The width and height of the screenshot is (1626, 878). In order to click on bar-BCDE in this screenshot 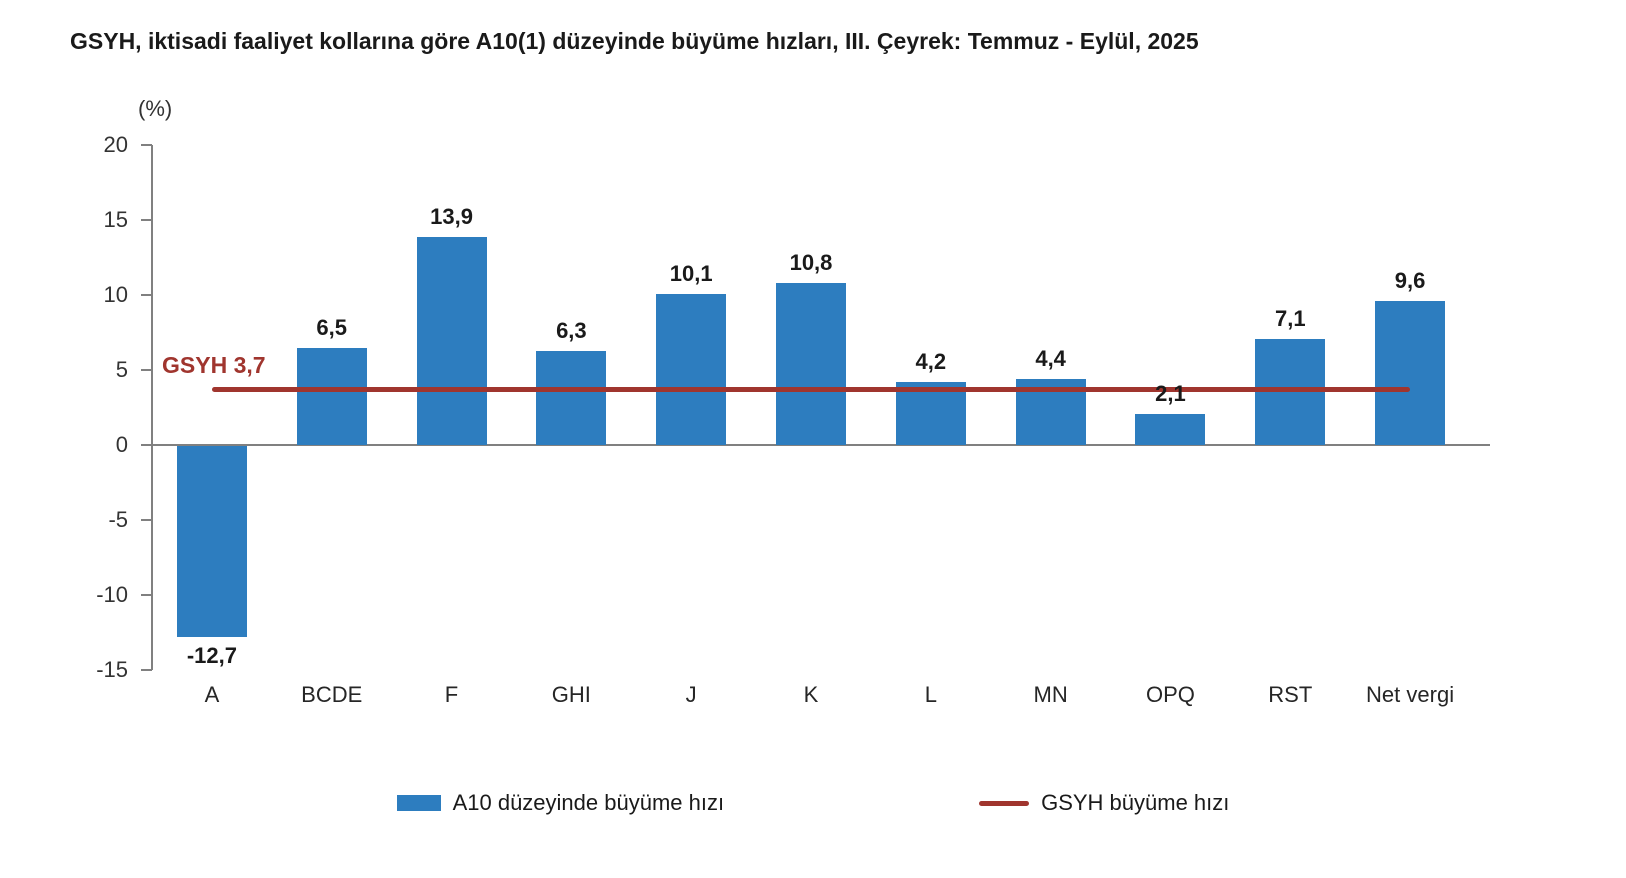, I will do `click(331, 396)`.